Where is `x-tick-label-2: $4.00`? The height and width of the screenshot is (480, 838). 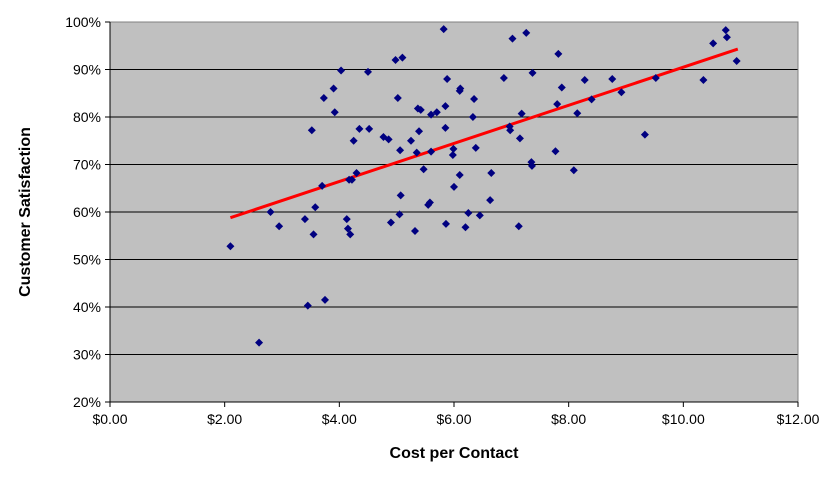
x-tick-label-2: $4.00 is located at coordinates (339, 419).